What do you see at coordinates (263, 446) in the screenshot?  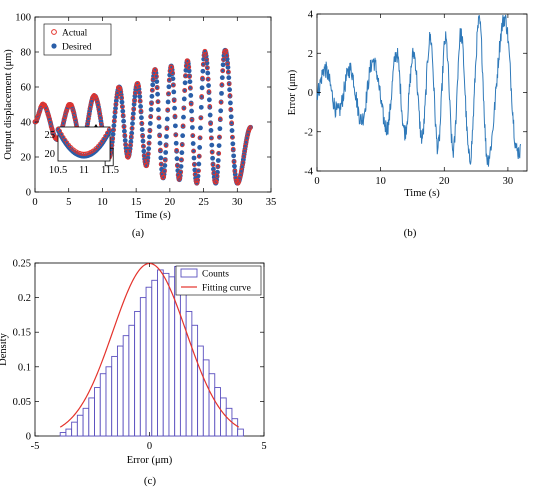 I see `chart-c-xtick-label: 5` at bounding box center [263, 446].